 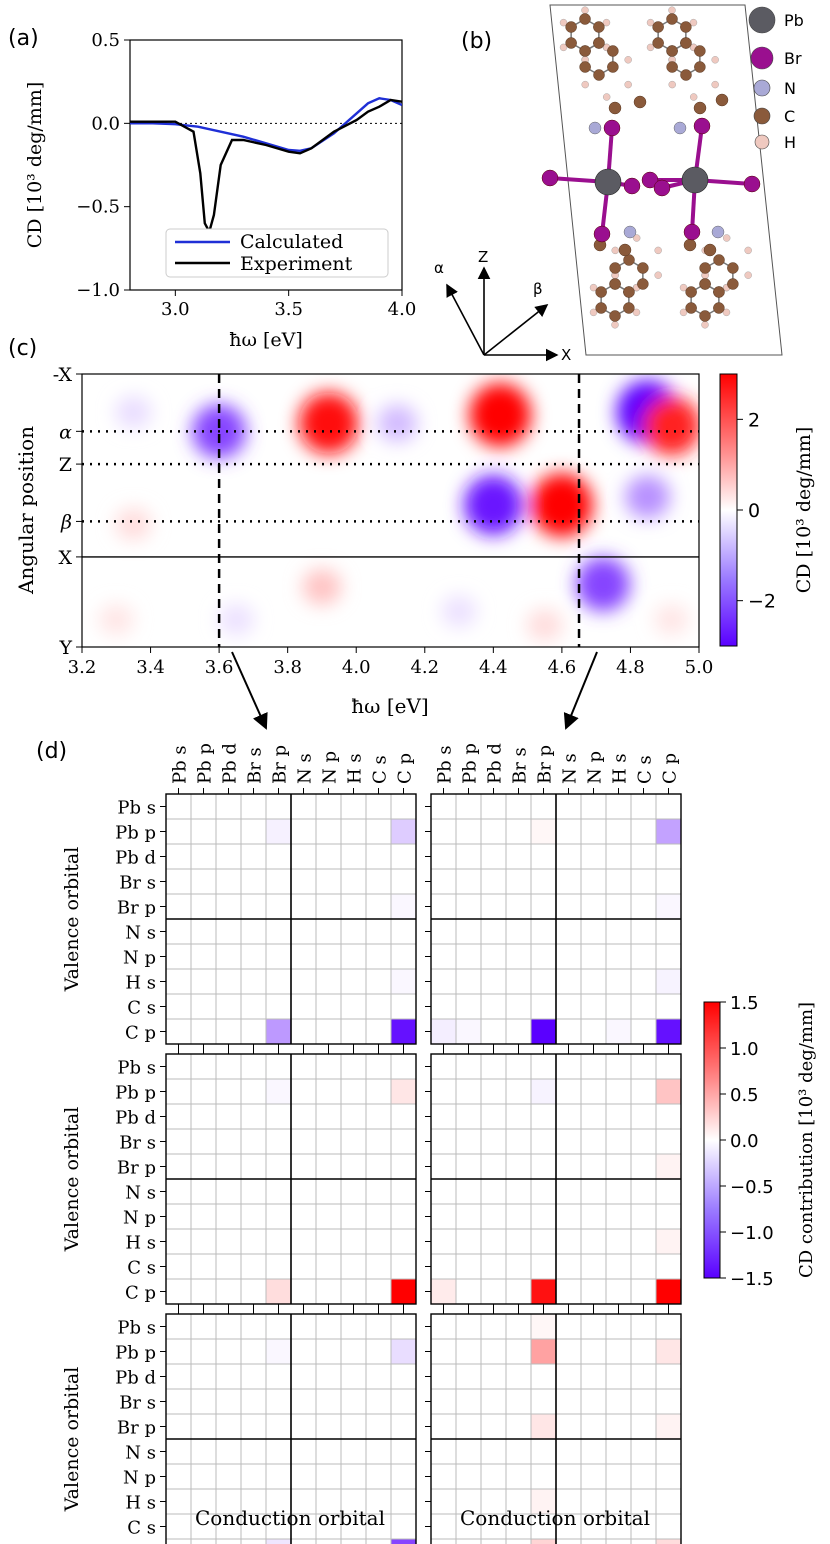 What do you see at coordinates (140, 1193) in the screenshot?
I see `valence-orbital-label: N s` at bounding box center [140, 1193].